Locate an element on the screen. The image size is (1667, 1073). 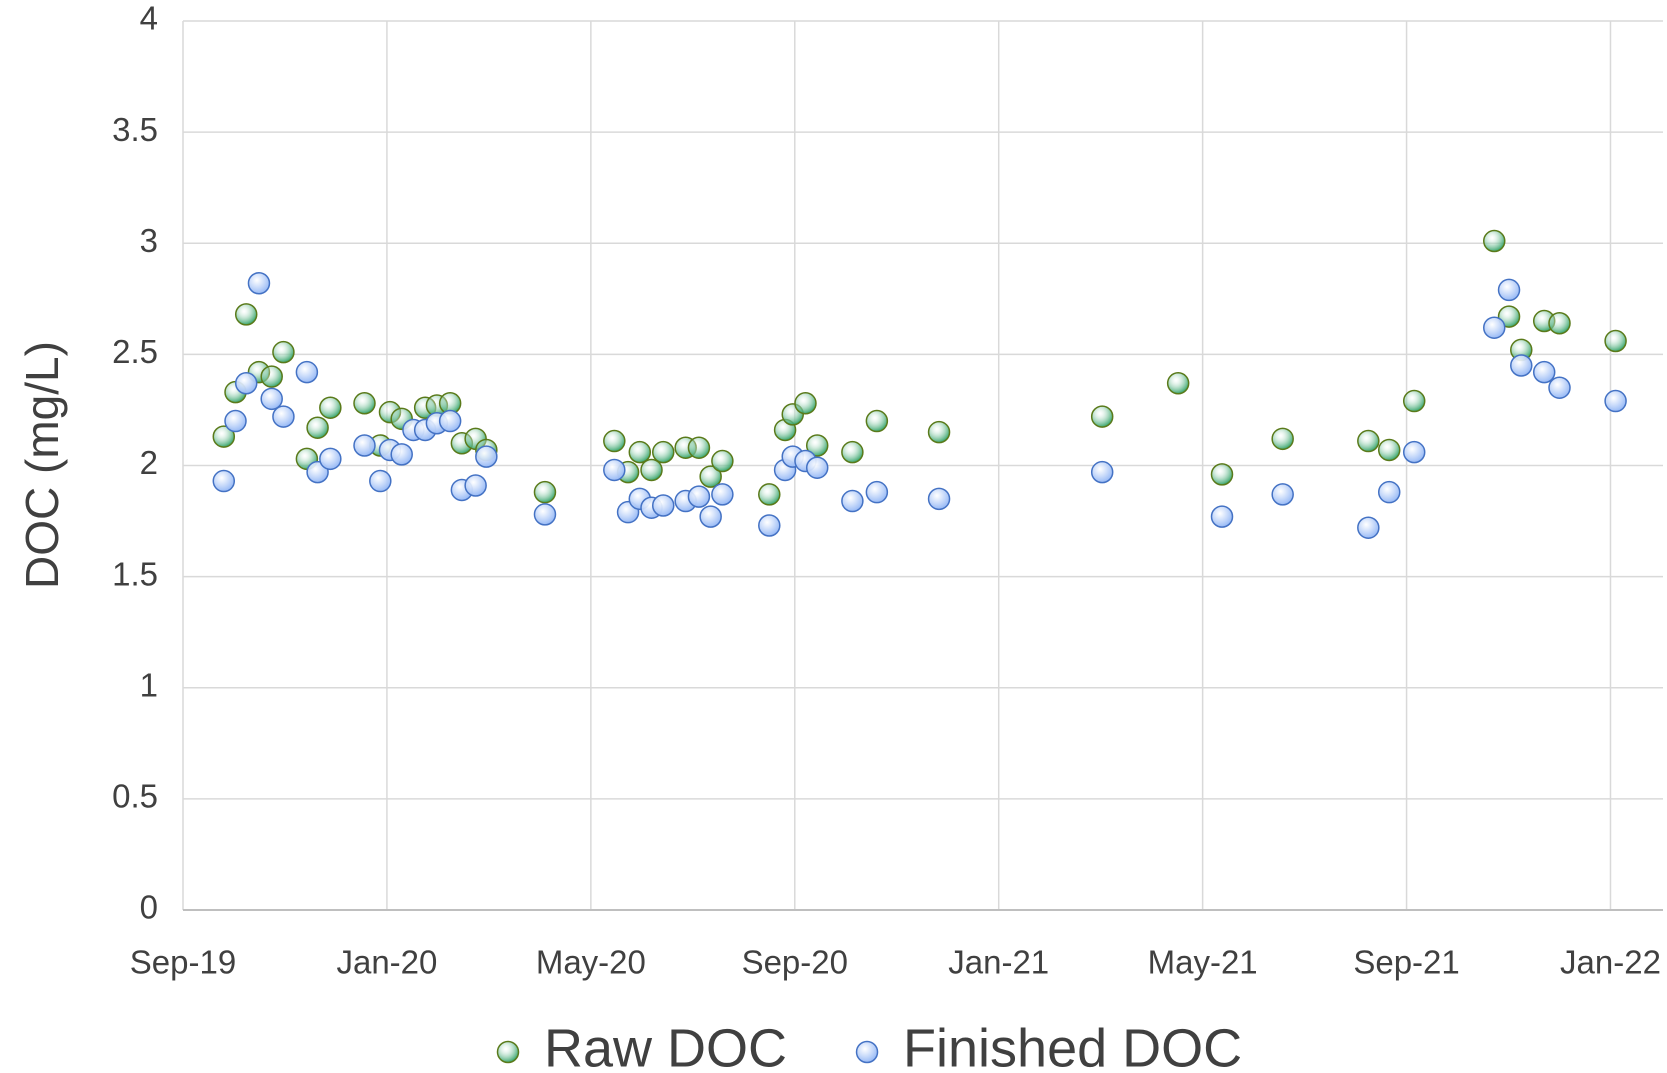
x-tick-label: Sep-19 is located at coordinates (183, 962).